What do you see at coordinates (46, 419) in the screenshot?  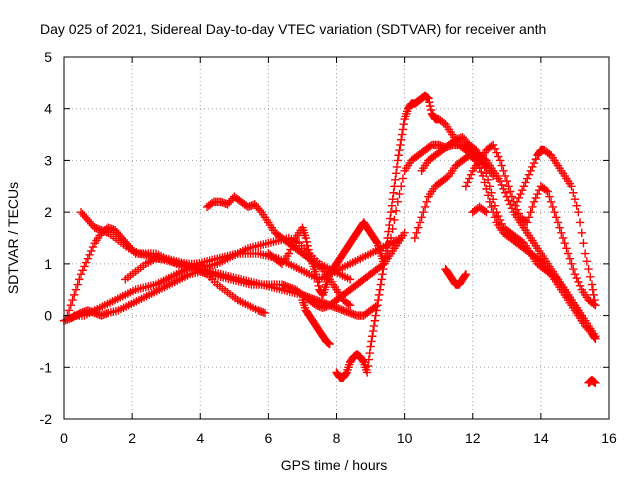 I see `y-tick-label: -2` at bounding box center [46, 419].